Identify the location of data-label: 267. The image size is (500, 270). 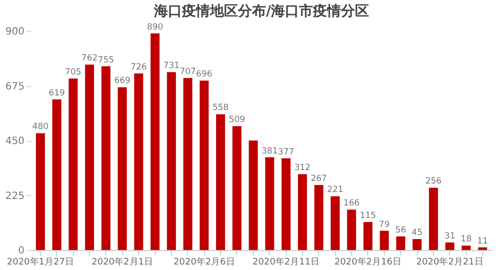
(318, 179).